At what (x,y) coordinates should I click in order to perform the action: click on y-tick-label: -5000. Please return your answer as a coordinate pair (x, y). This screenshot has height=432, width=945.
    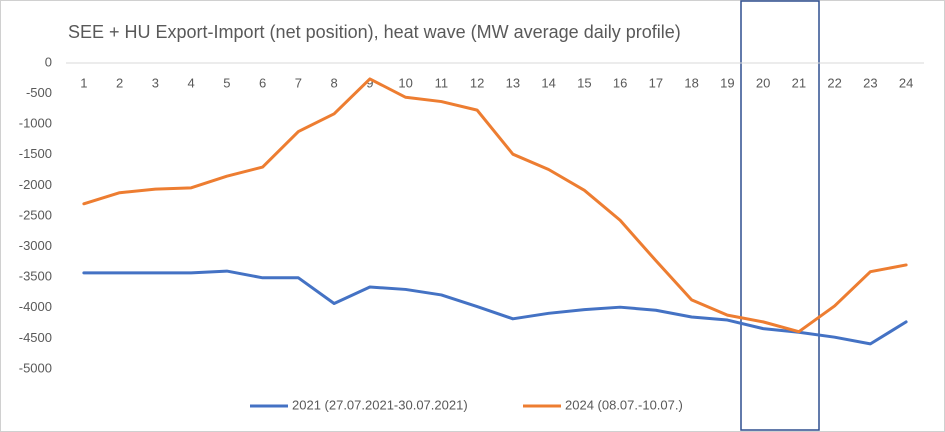
    Looking at the image, I should click on (35, 367).